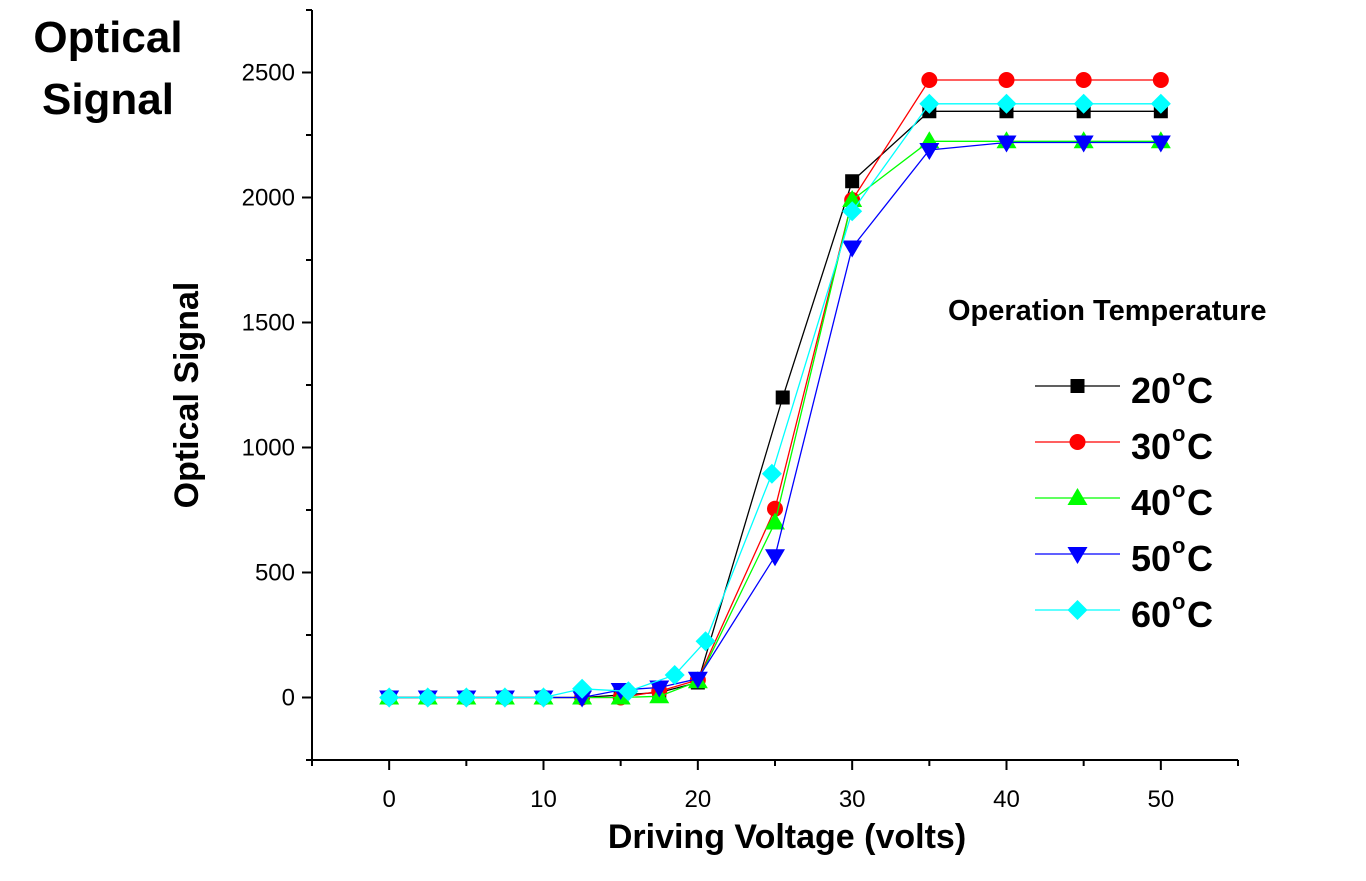 The image size is (1366, 881). I want to click on legend-item-40C: 40 o C, so click(1124, 500).